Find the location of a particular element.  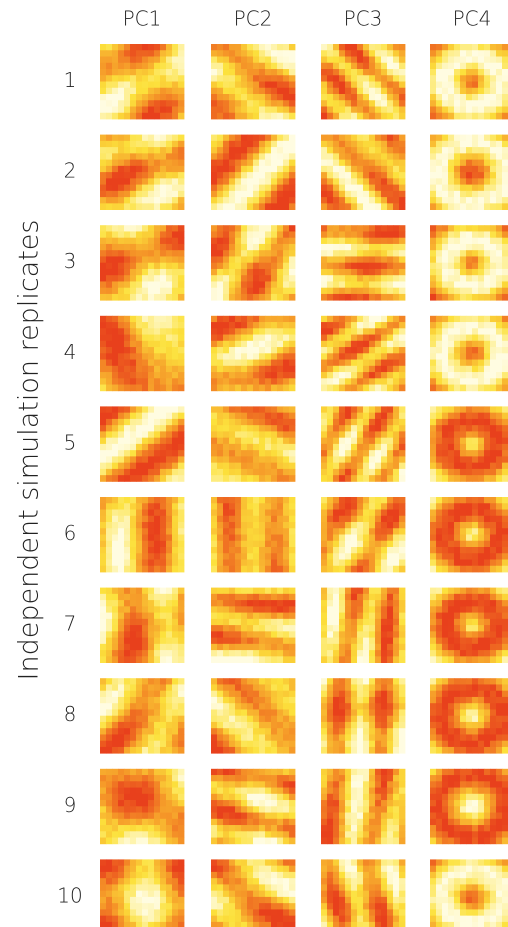

heatmap is located at coordinates (253, 716).